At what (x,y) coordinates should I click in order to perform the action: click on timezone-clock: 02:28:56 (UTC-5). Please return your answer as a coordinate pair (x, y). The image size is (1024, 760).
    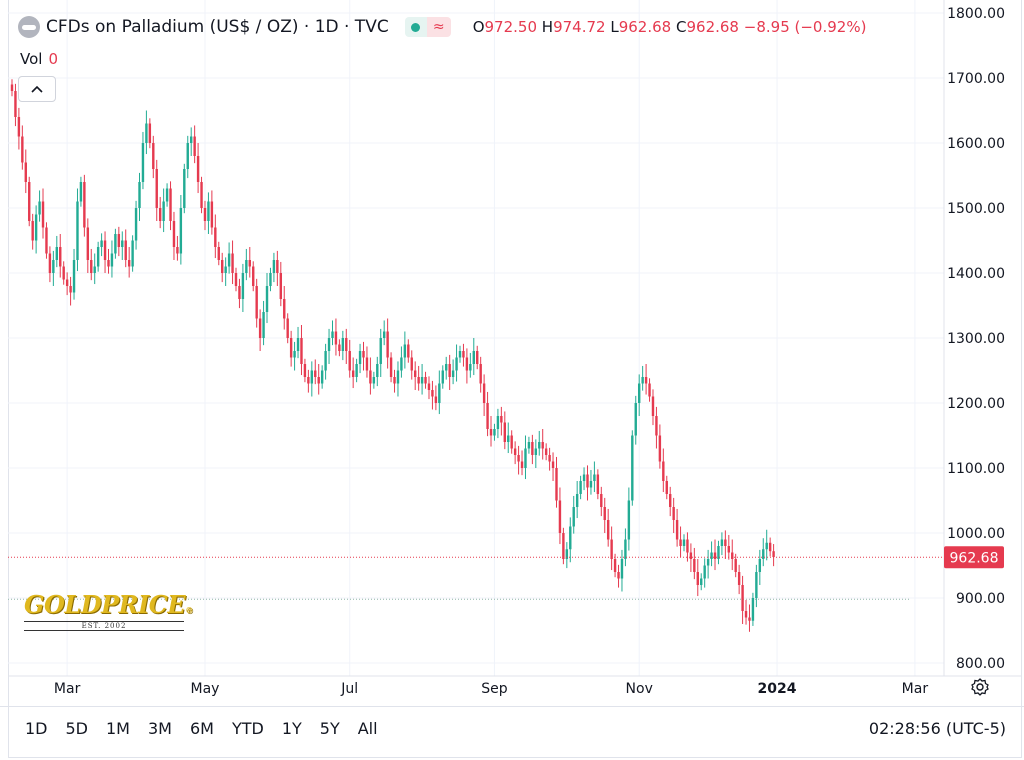
    Looking at the image, I should click on (937, 728).